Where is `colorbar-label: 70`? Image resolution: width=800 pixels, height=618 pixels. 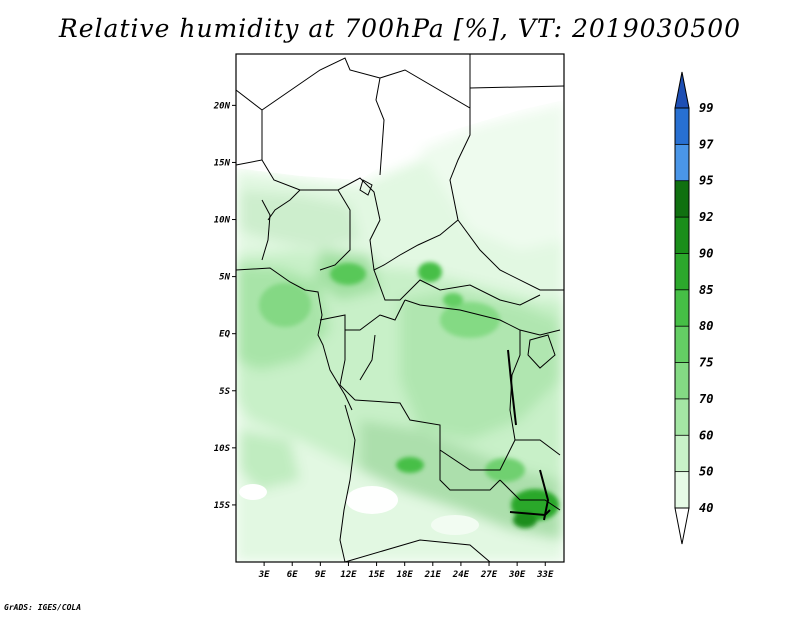 colorbar-label: 70 is located at coordinates (706, 399).